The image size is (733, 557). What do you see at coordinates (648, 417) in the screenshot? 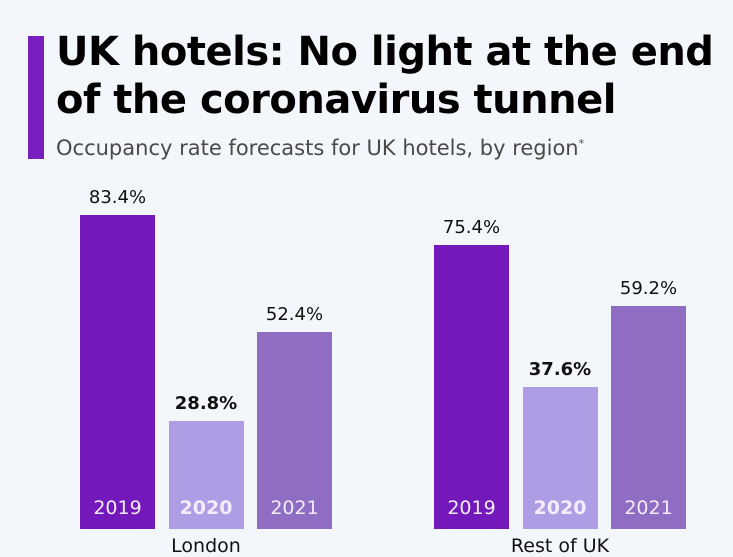
I see `bar-rest-of-uk-2021` at bounding box center [648, 417].